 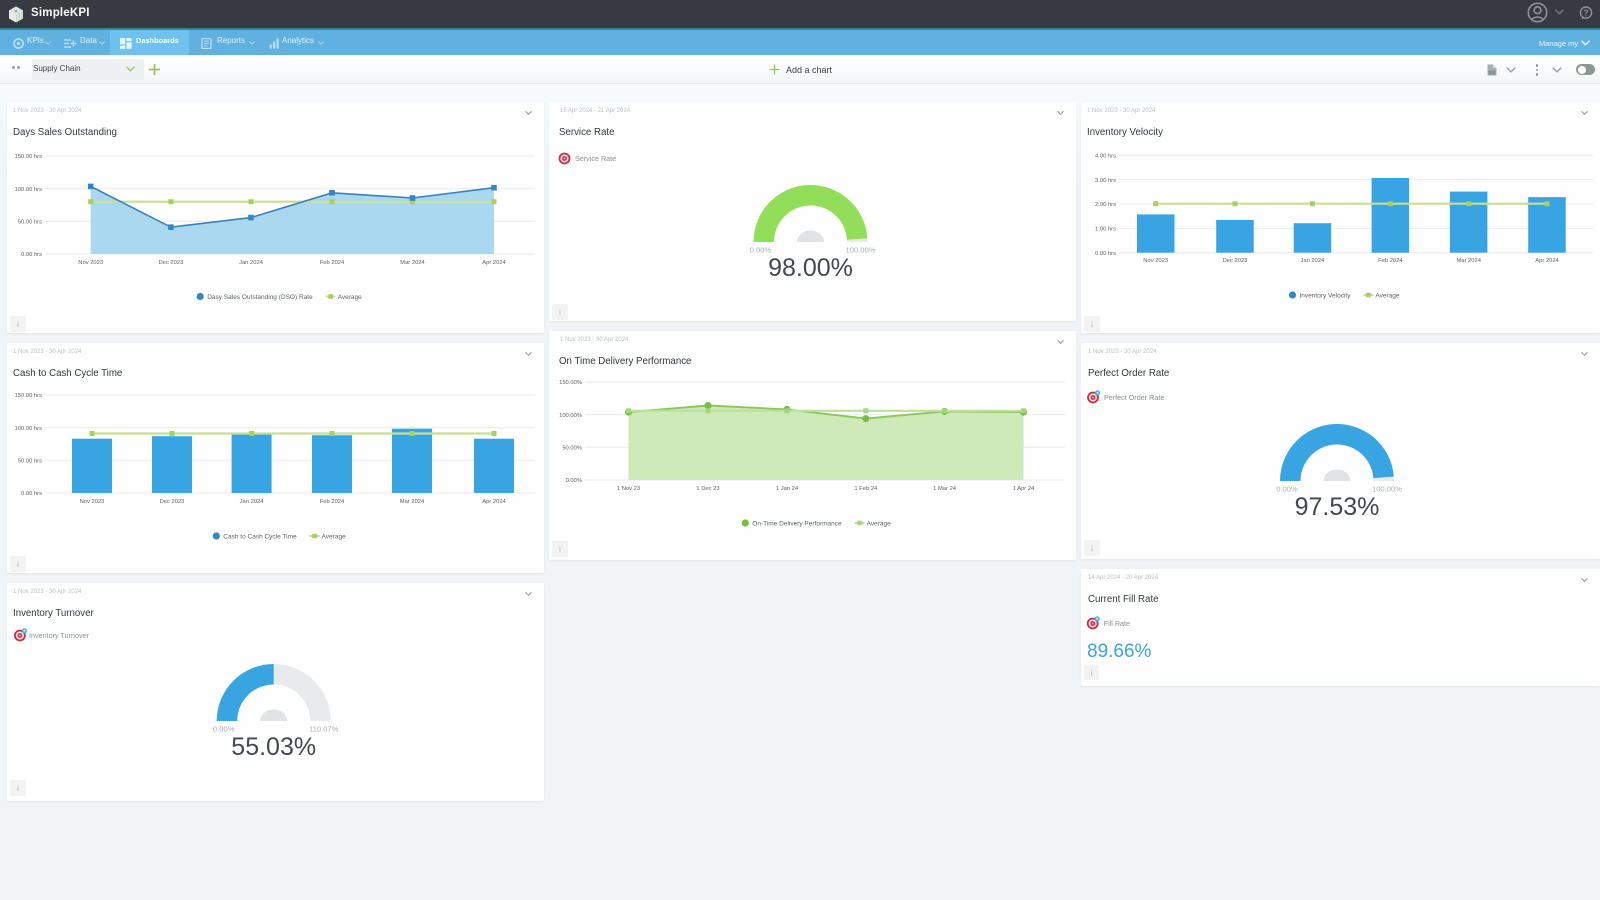 I want to click on svg-text: 1 Nov 23, so click(x=628, y=489).